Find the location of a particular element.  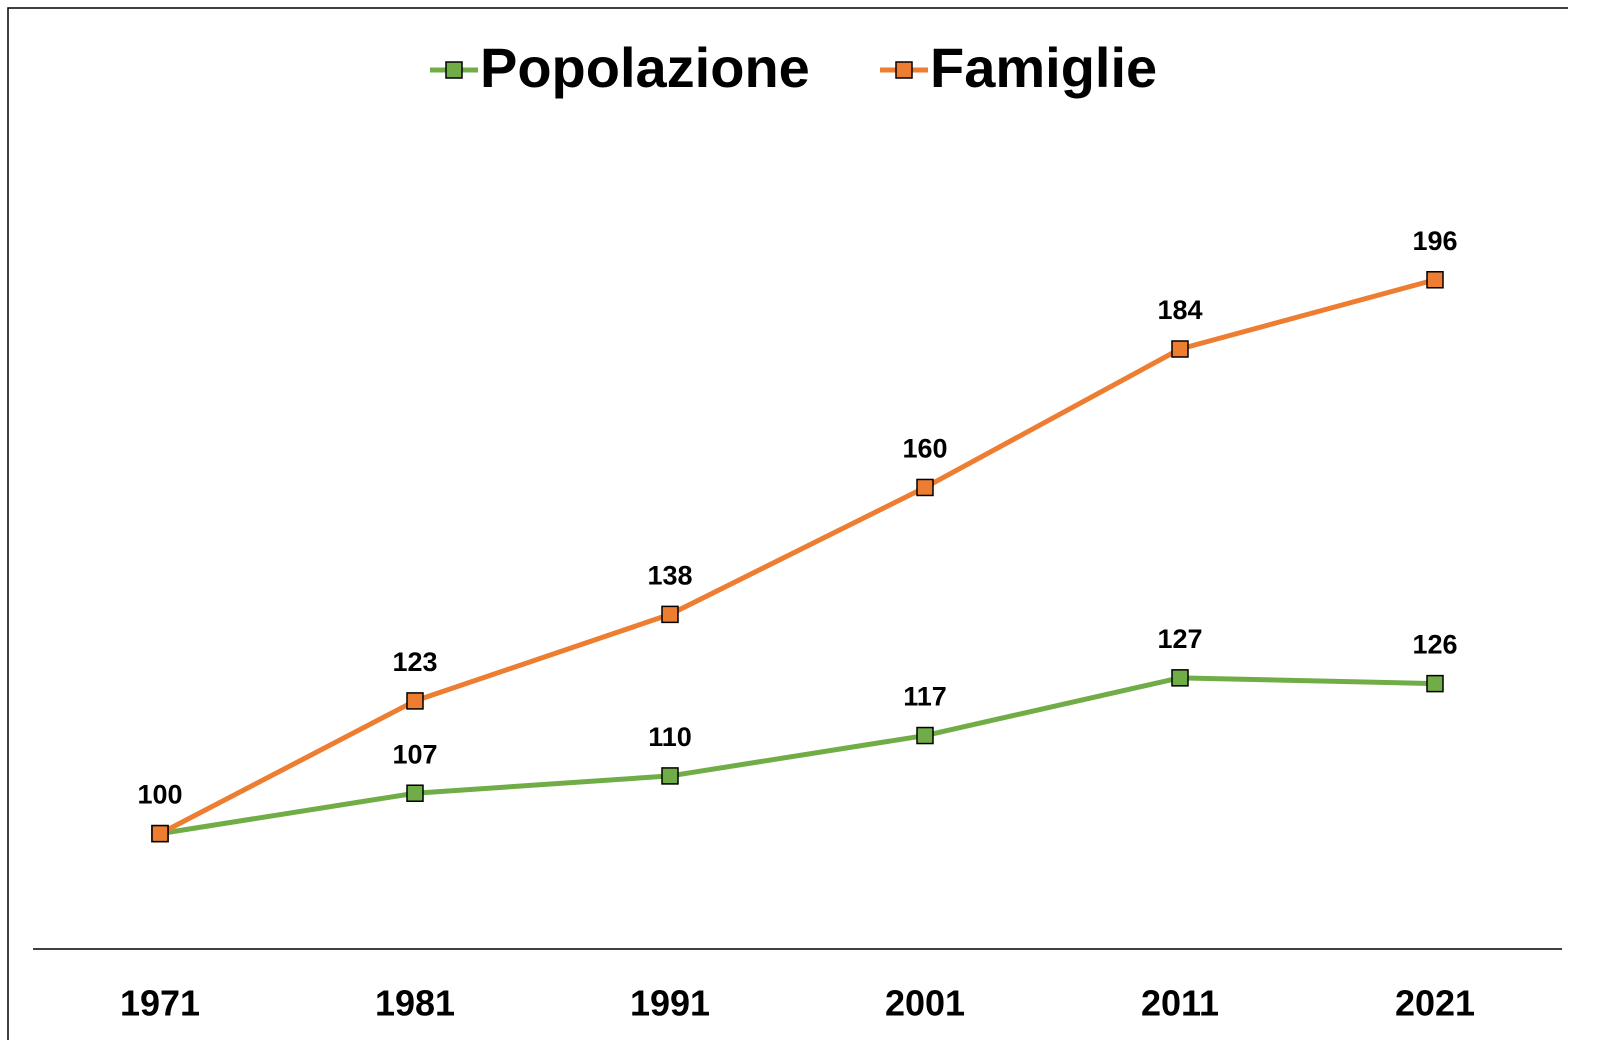

x-tick-label: 1981 is located at coordinates (415, 1003).